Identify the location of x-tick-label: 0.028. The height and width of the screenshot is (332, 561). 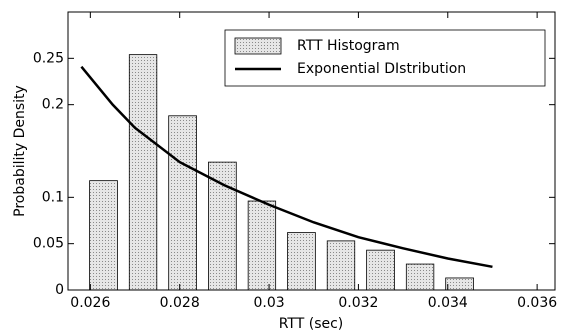
(180, 303).